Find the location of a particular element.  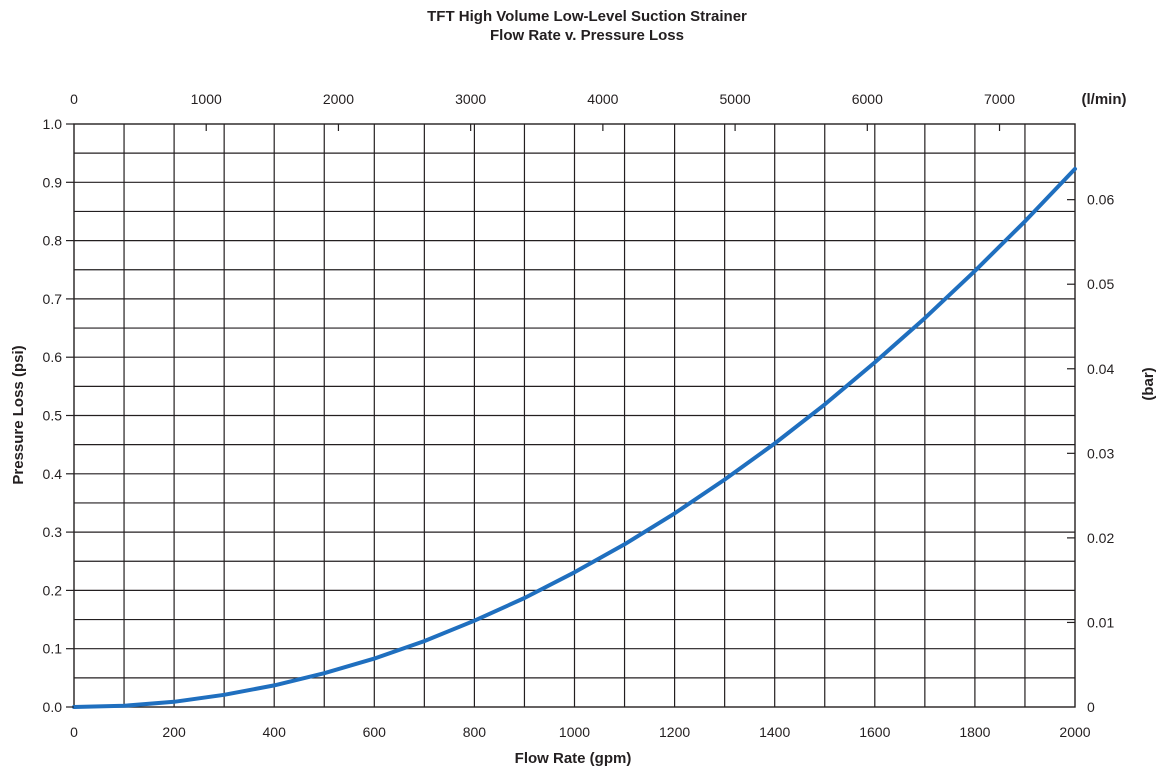

x-tick-label: 1600 is located at coordinates (874, 732).